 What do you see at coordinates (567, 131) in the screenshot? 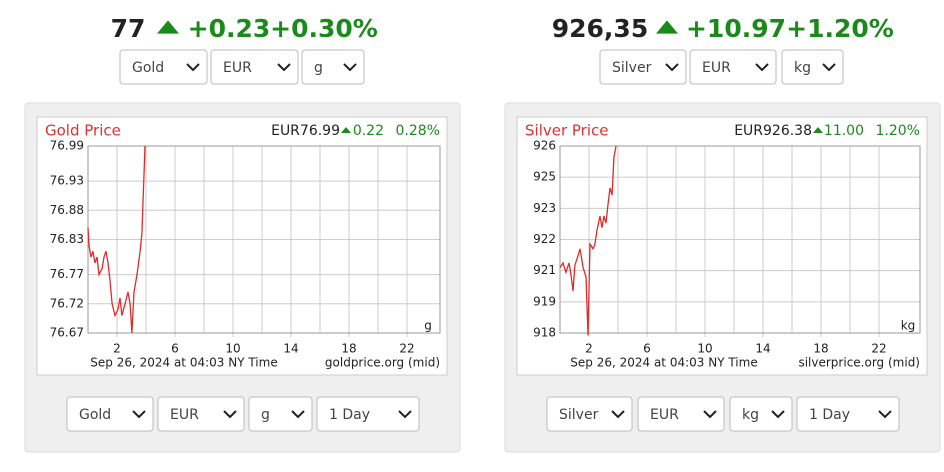
I see `chart-title: Silver Price` at bounding box center [567, 131].